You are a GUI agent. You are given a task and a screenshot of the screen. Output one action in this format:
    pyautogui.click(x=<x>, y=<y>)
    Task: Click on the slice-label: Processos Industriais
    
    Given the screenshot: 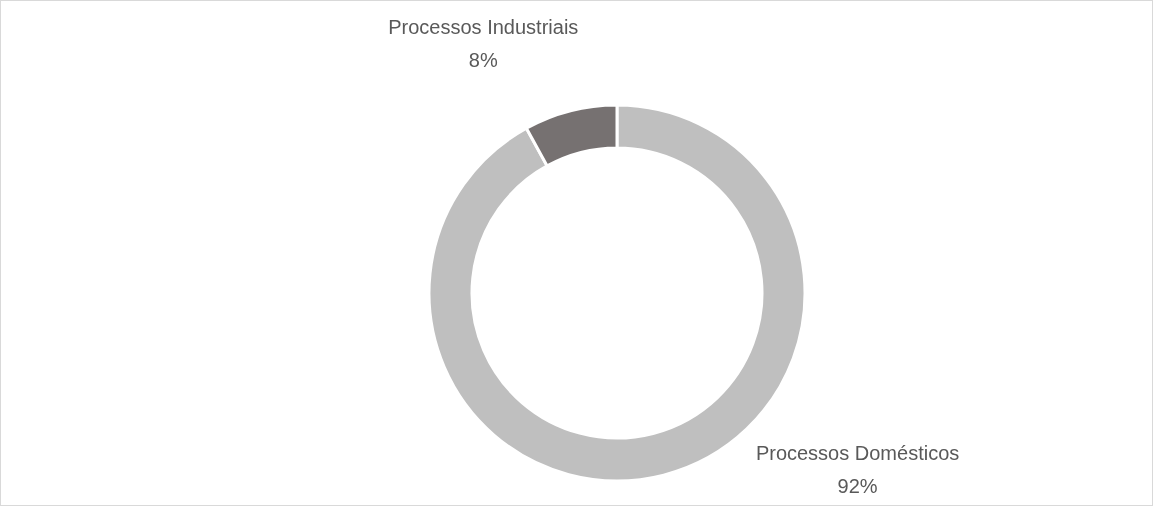 What is the action you would take?
    pyautogui.click(x=483, y=26)
    